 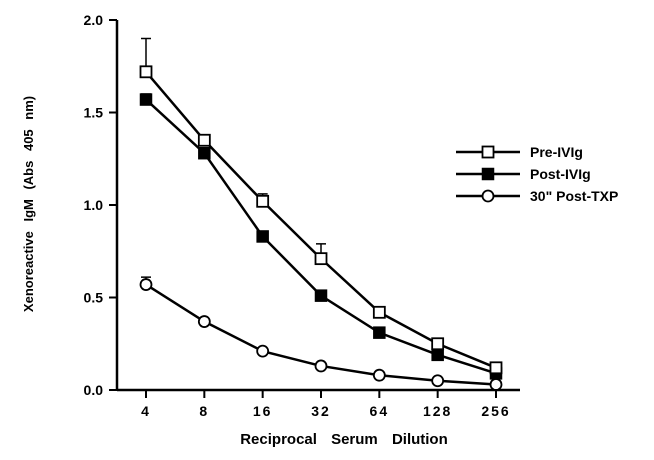 What do you see at coordinates (321, 411) in the screenshot?
I see `x-tick-label: 32` at bounding box center [321, 411].